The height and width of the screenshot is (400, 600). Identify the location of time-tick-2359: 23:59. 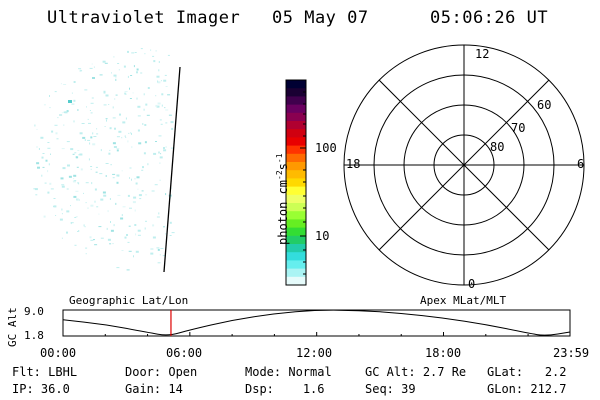
(571, 353).